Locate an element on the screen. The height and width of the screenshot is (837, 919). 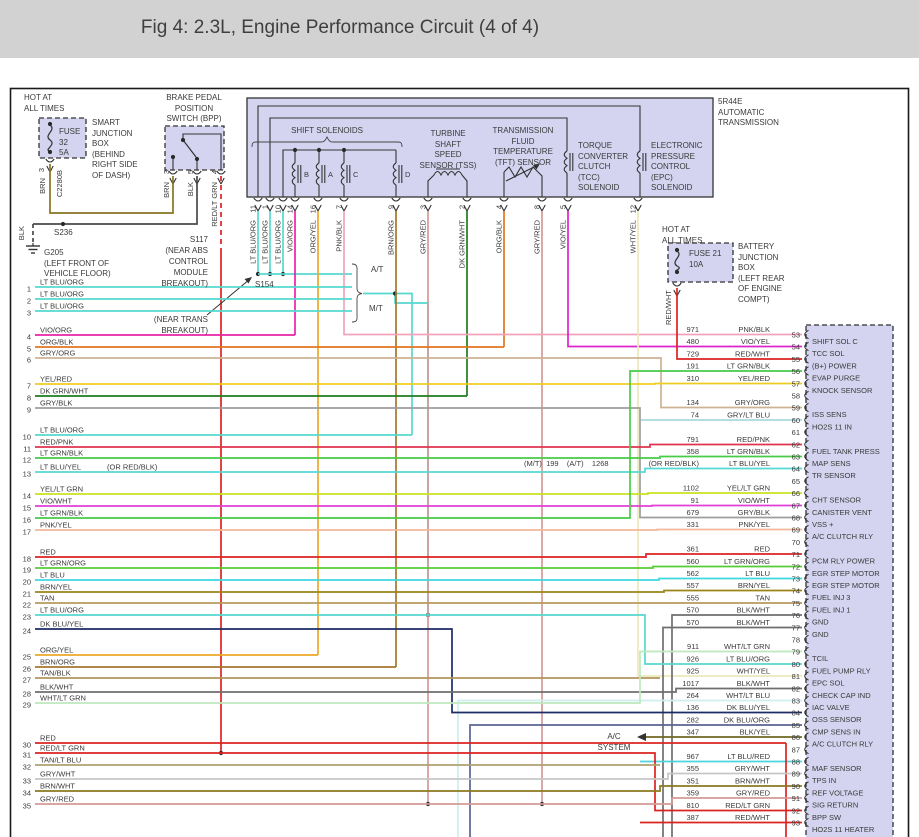
pcm-pin-number: 62 is located at coordinates (796, 445).